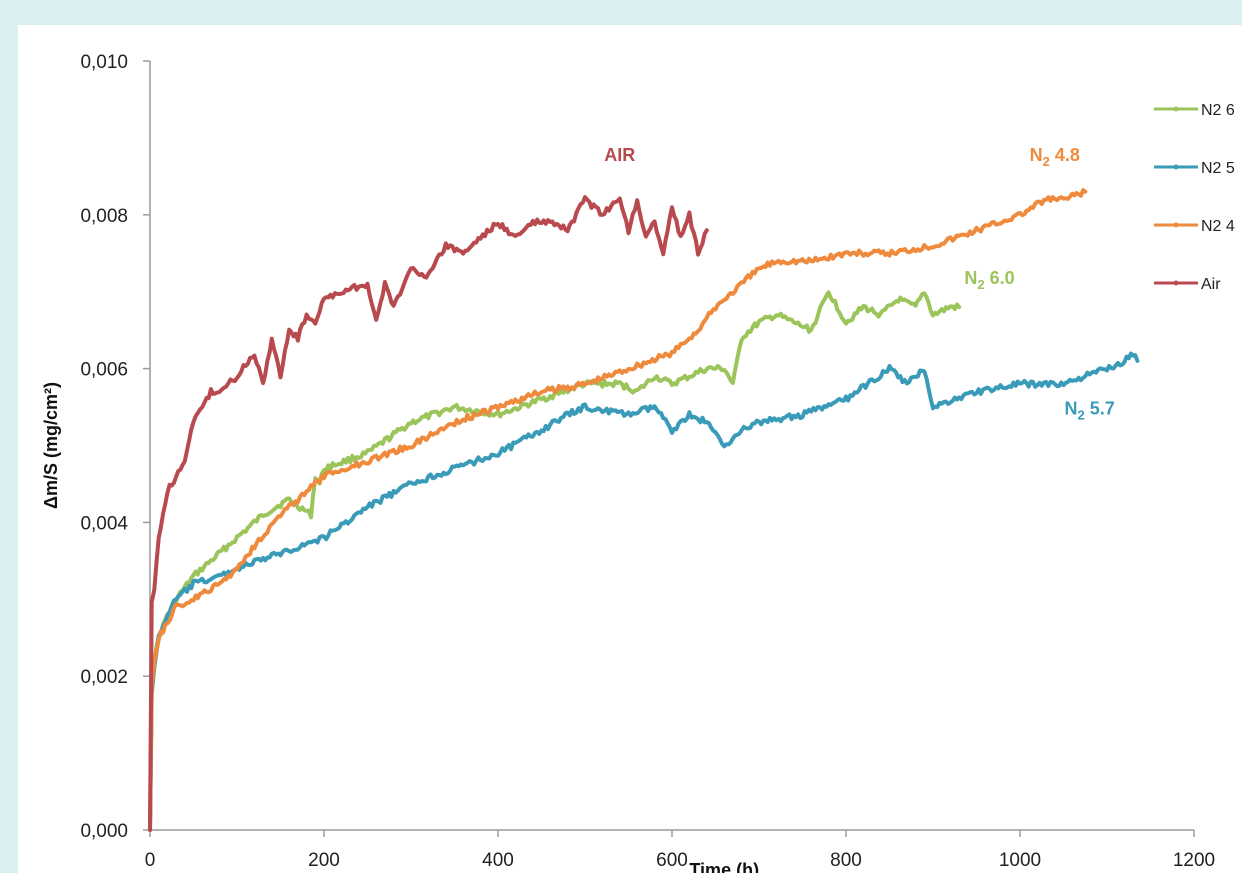 The image size is (1242, 873). What do you see at coordinates (1089, 411) in the screenshot?
I see `series-annotation: N2 5.7` at bounding box center [1089, 411].